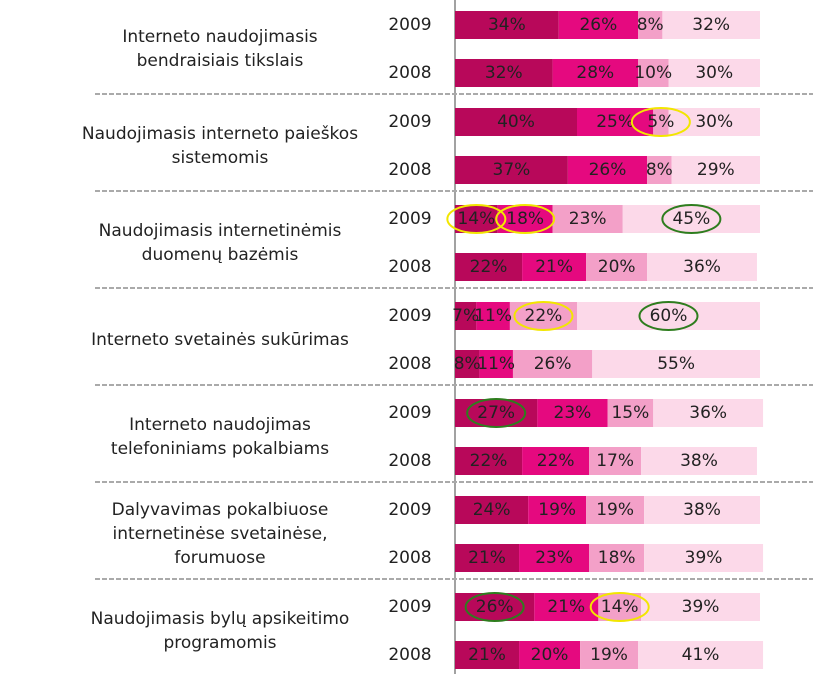  What do you see at coordinates (220, 231) in the screenshot?
I see `group-label: Naudojimasis internetinėmis` at bounding box center [220, 231].